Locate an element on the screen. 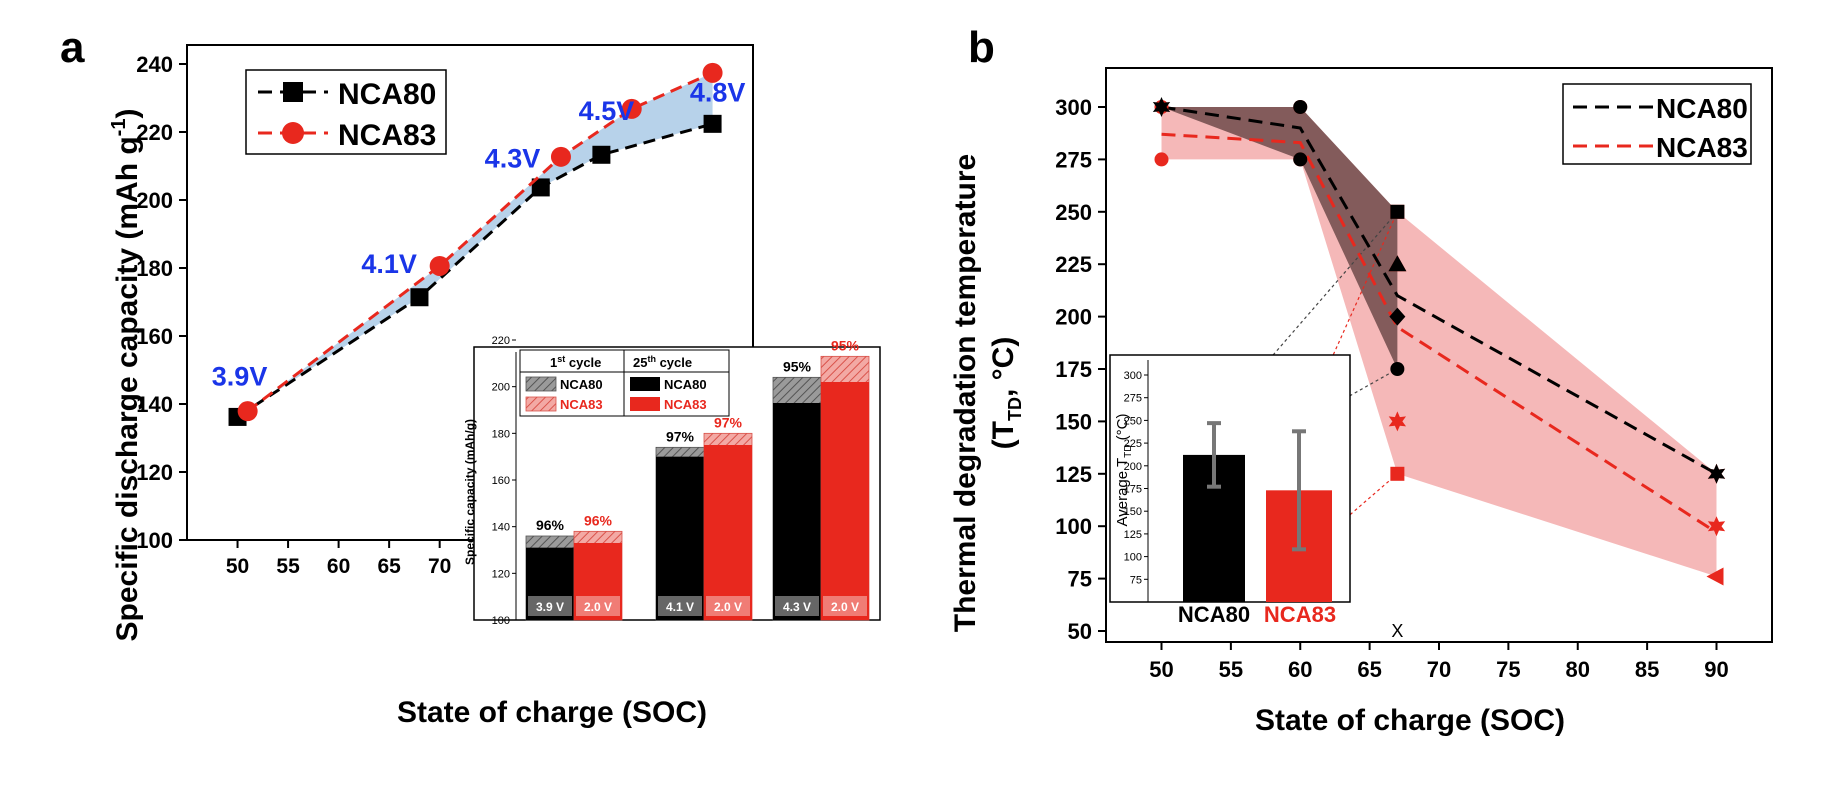  inset-legend-label-nca83-25th: NCA83 is located at coordinates (685, 404).